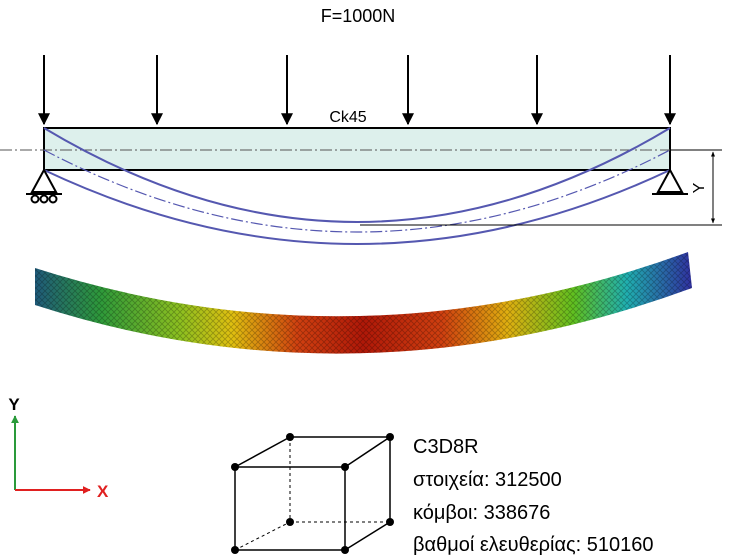  Describe the element at coordinates (481, 513) in the screenshot. I see `node-count: κόμβοι: 338676` at that location.